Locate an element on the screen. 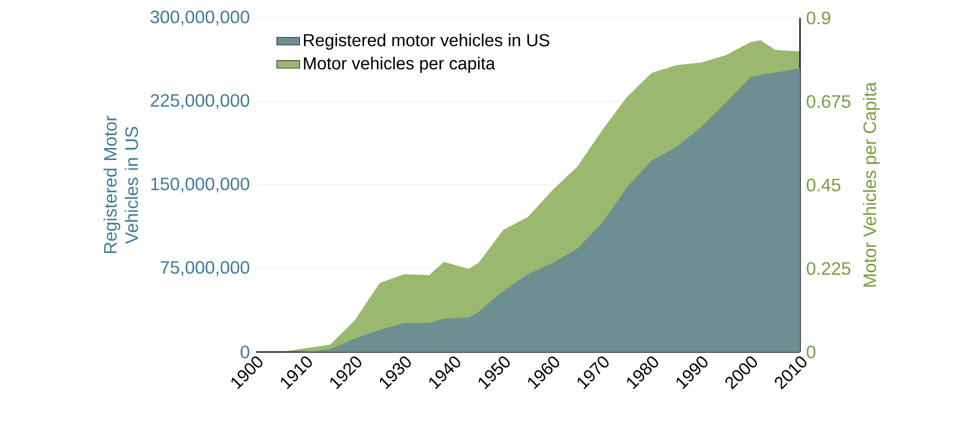  y-tick-label: 150,000,000 is located at coordinates (200, 185).